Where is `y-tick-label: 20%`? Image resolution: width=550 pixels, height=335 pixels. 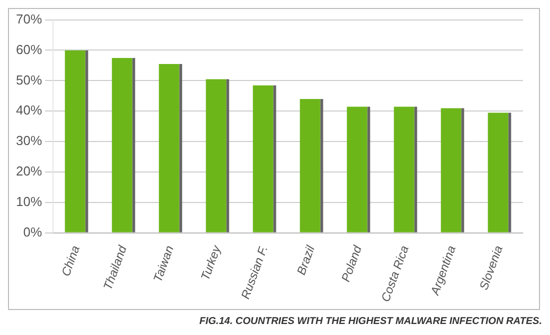
y-tick-label: 20% is located at coordinates (29, 171).